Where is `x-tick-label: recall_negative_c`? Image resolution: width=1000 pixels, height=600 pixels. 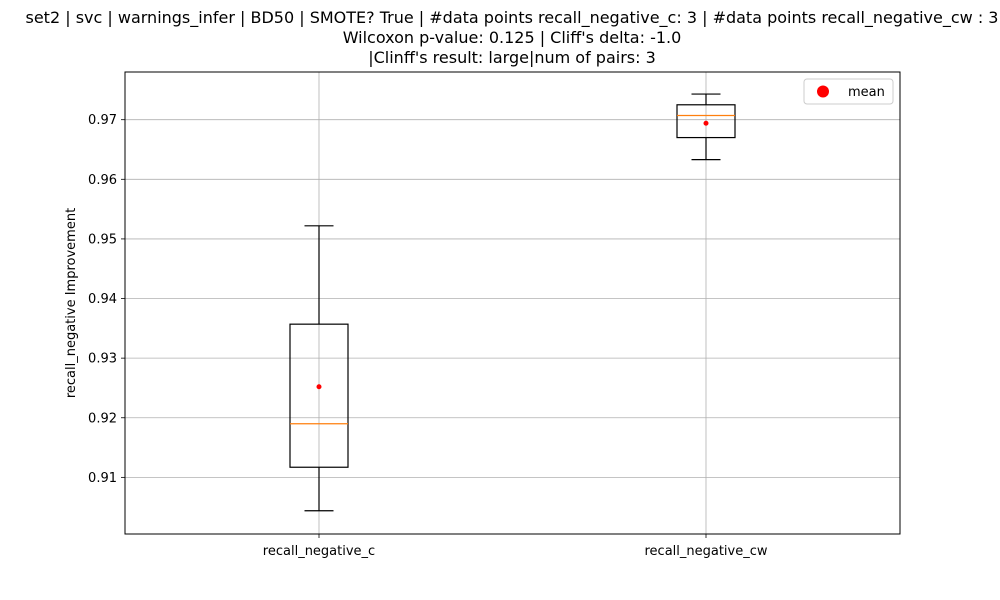
x-tick-label: recall_negative_c is located at coordinates (319, 551).